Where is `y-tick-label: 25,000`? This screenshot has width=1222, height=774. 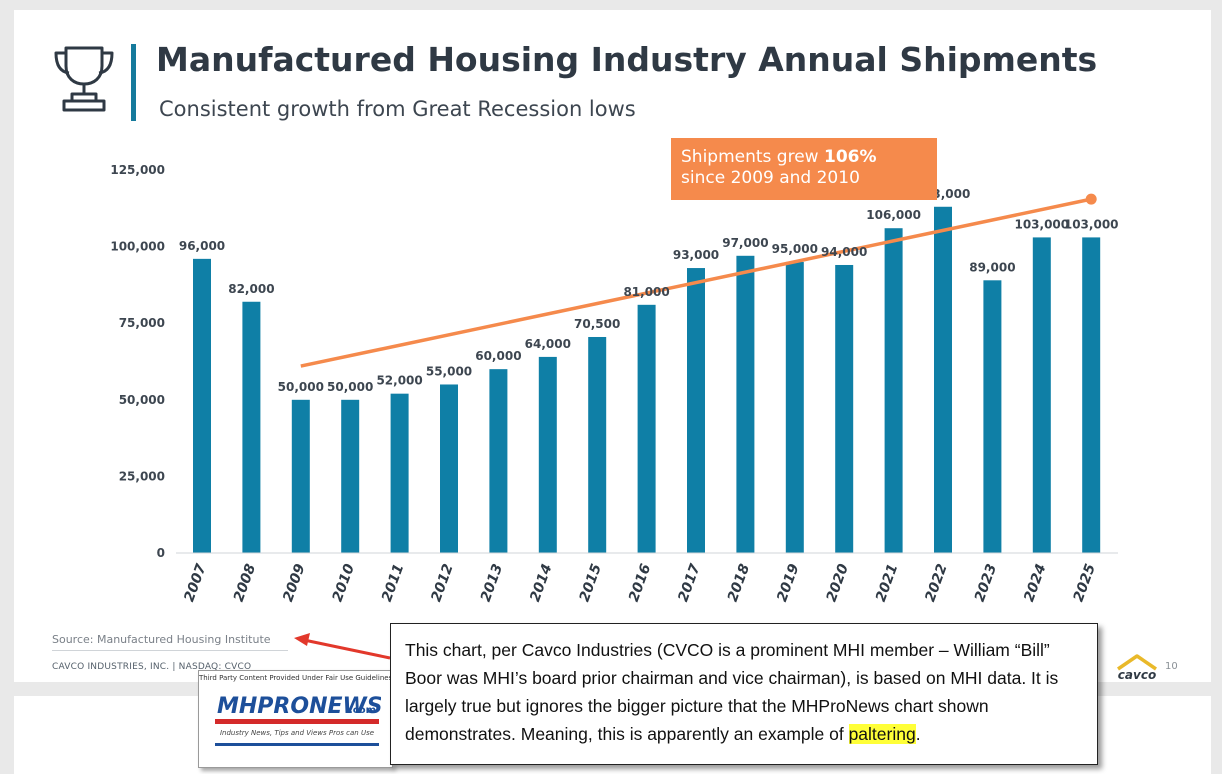
y-tick-label: 25,000 is located at coordinates (142, 476).